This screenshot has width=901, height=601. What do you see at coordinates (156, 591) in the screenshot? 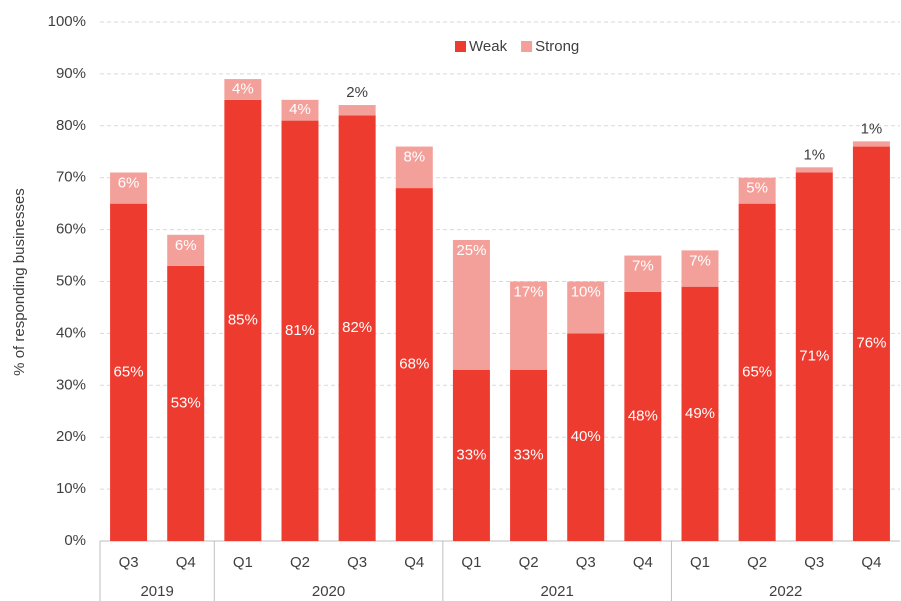
I see `year-label: 2019` at bounding box center [156, 591].